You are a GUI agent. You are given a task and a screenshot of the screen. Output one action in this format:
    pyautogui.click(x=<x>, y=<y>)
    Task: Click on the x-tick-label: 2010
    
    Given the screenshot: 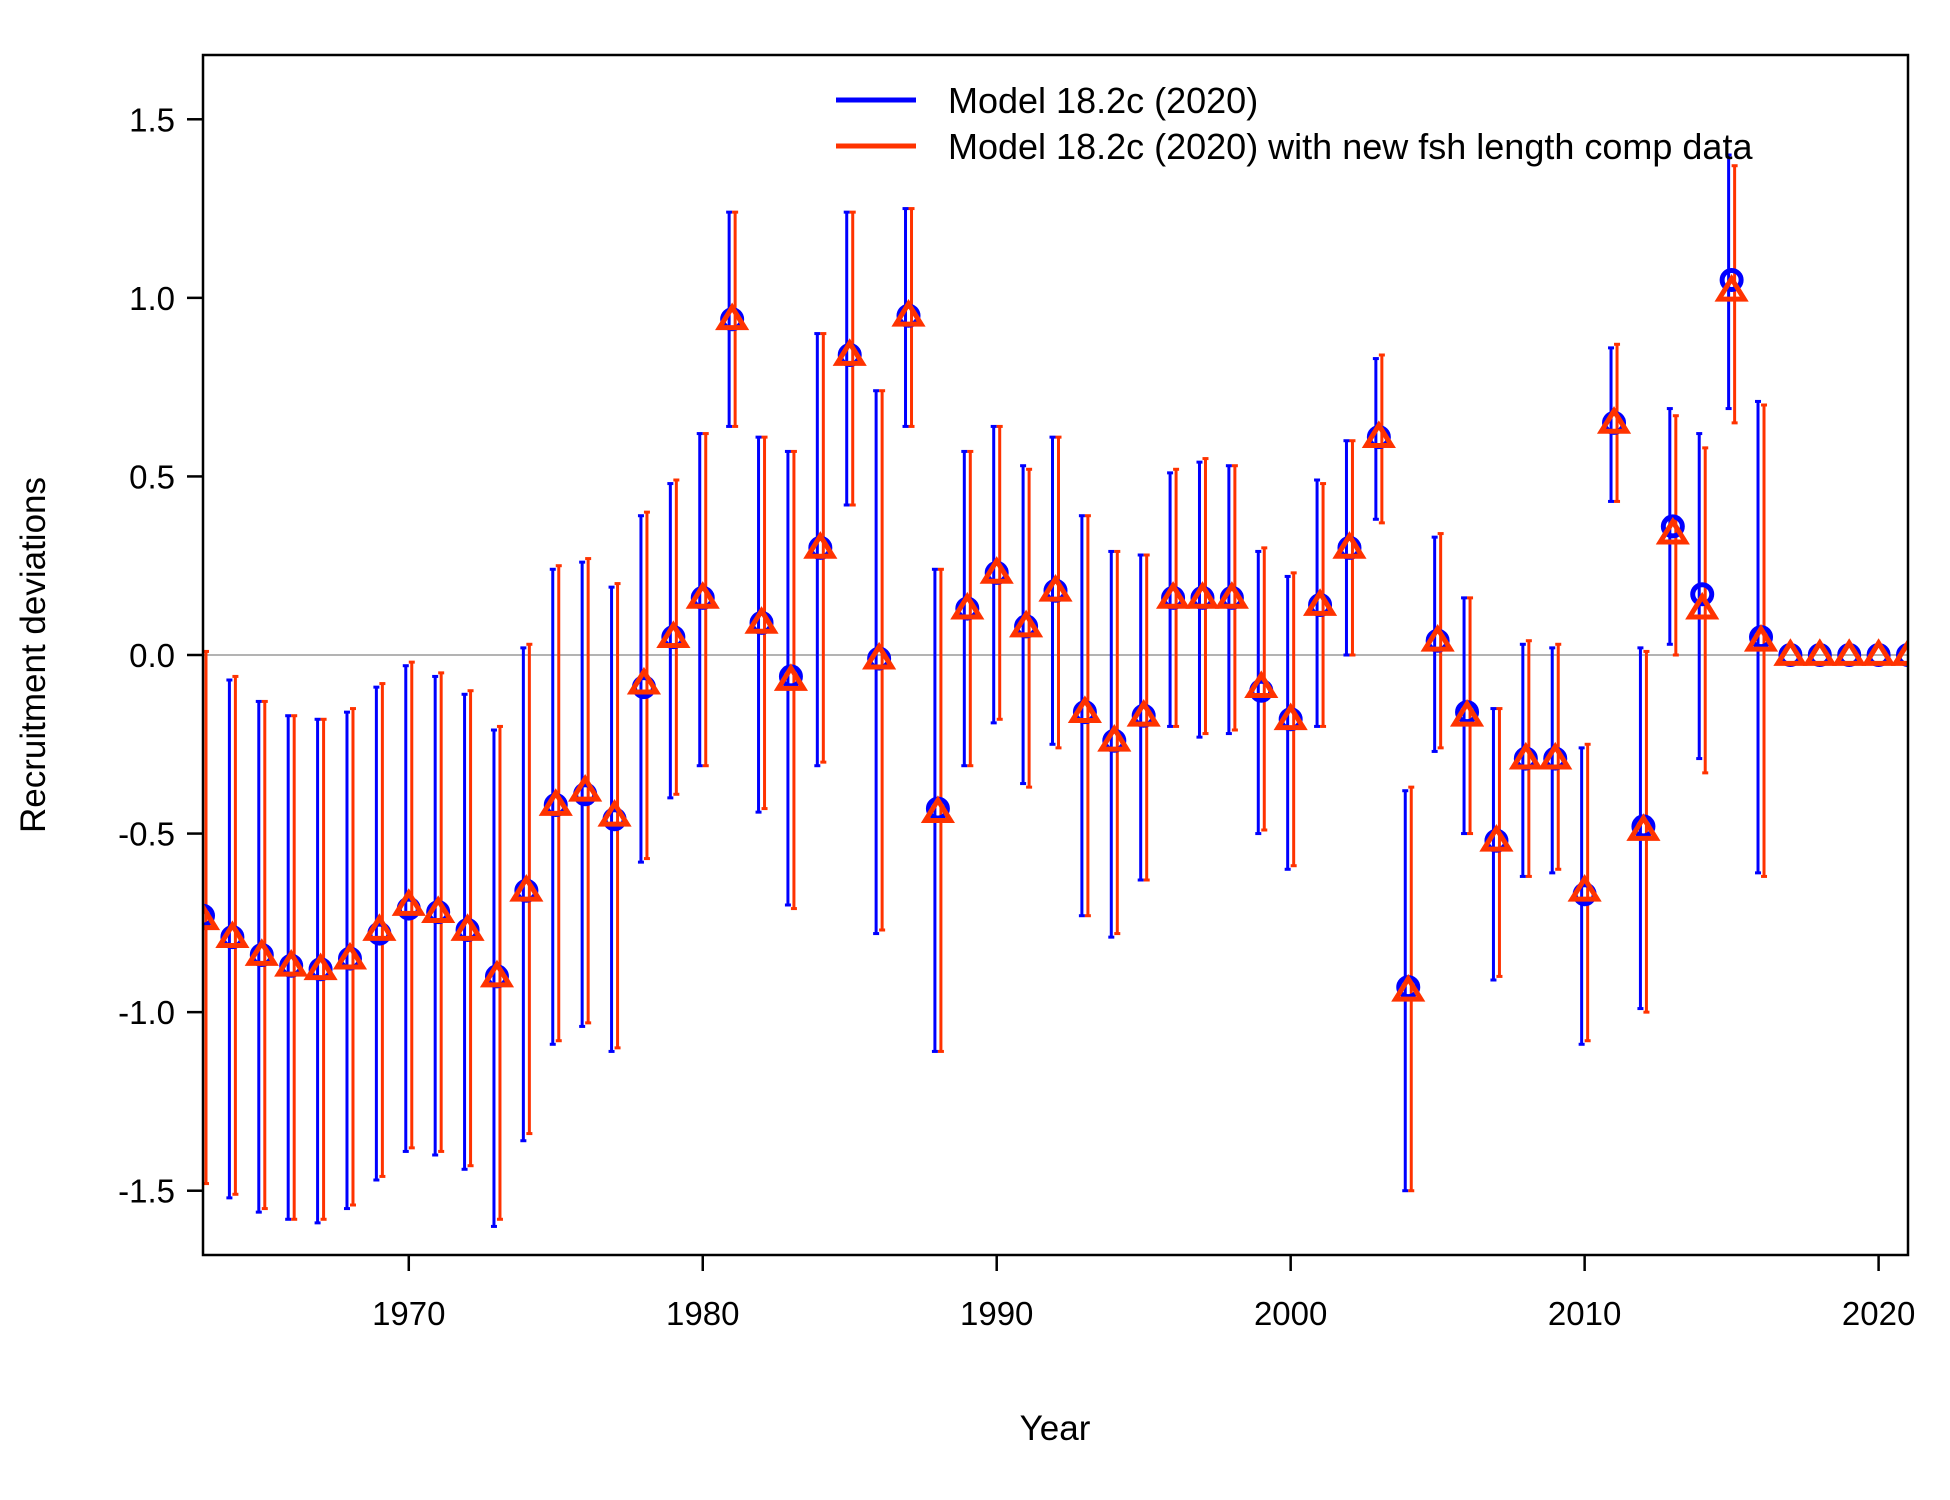 What is the action you would take?
    pyautogui.click(x=1584, y=1313)
    